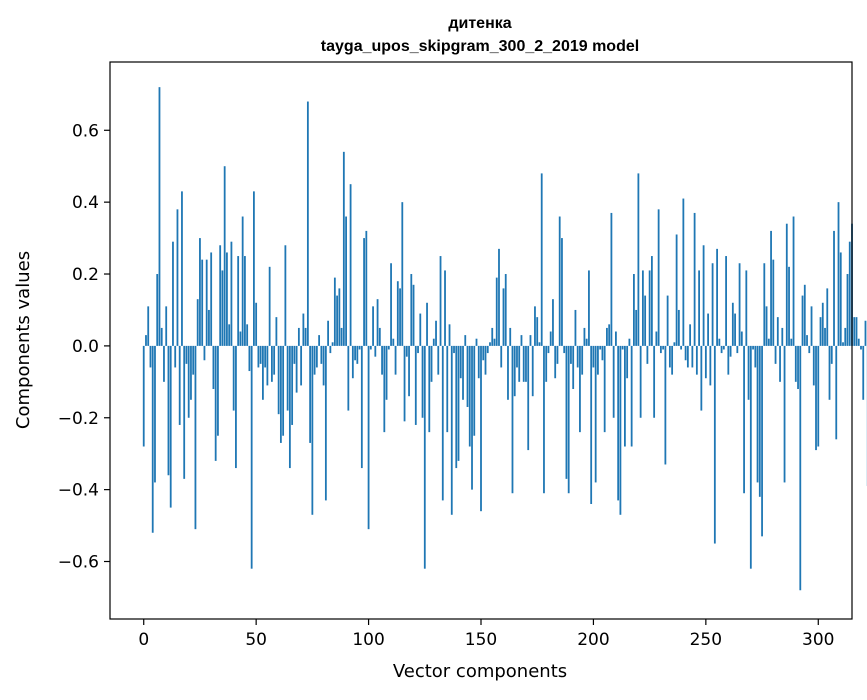  What do you see at coordinates (85, 347) in the screenshot?
I see `y-tick-label-3: 0.0` at bounding box center [85, 347].